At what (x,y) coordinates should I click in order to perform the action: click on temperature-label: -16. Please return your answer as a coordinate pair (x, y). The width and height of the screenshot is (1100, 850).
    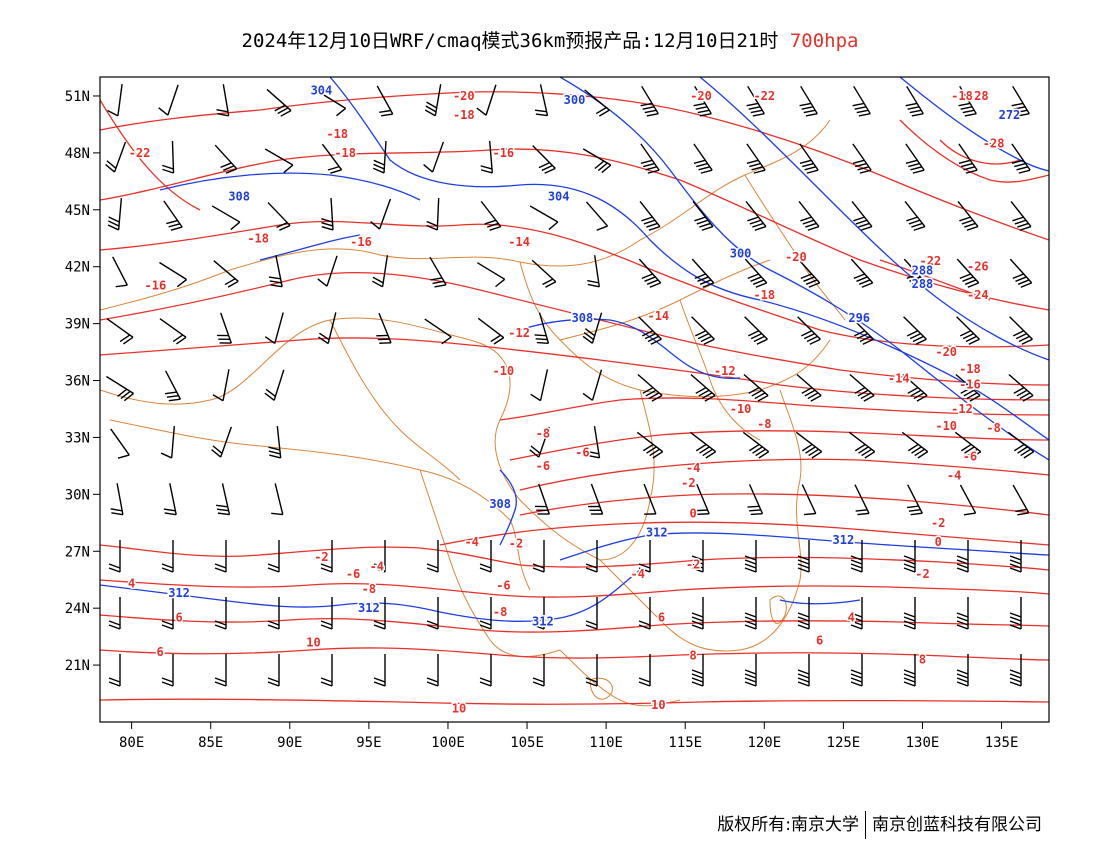
    Looking at the image, I should click on (361, 242).